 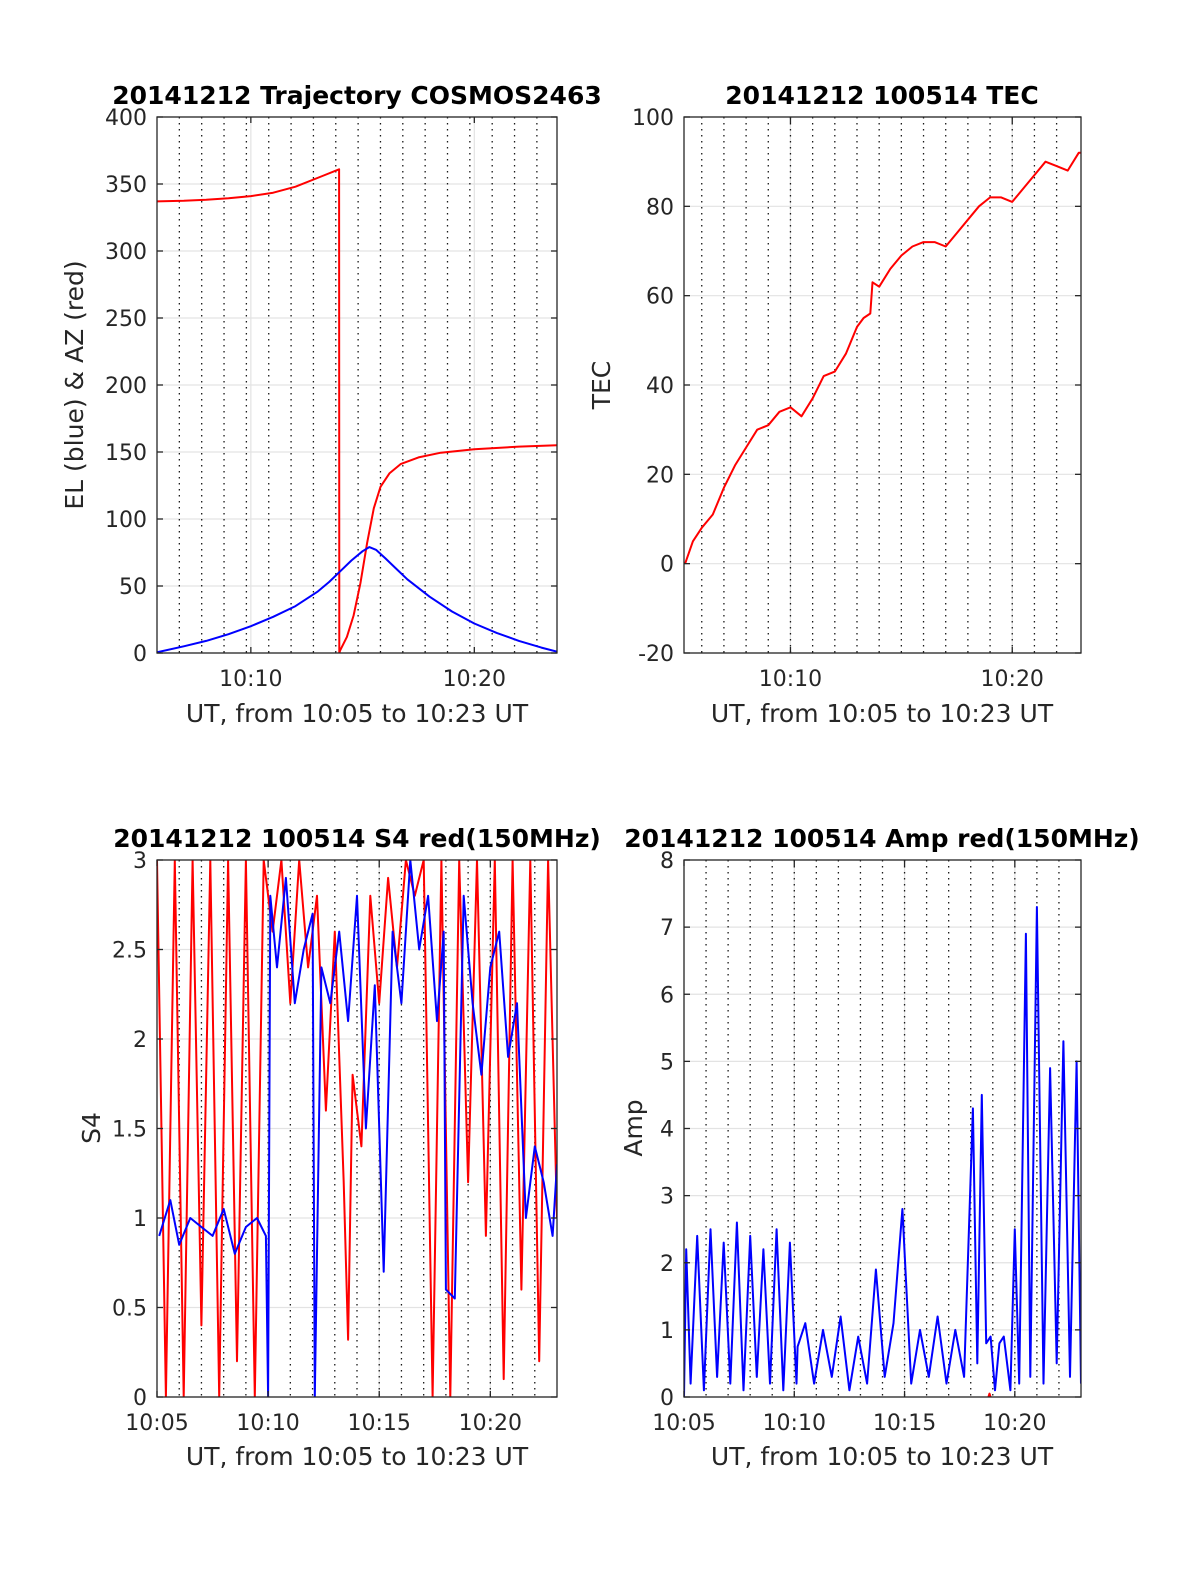 What do you see at coordinates (667, 995) in the screenshot?
I see `y-tick-label: 6` at bounding box center [667, 995].